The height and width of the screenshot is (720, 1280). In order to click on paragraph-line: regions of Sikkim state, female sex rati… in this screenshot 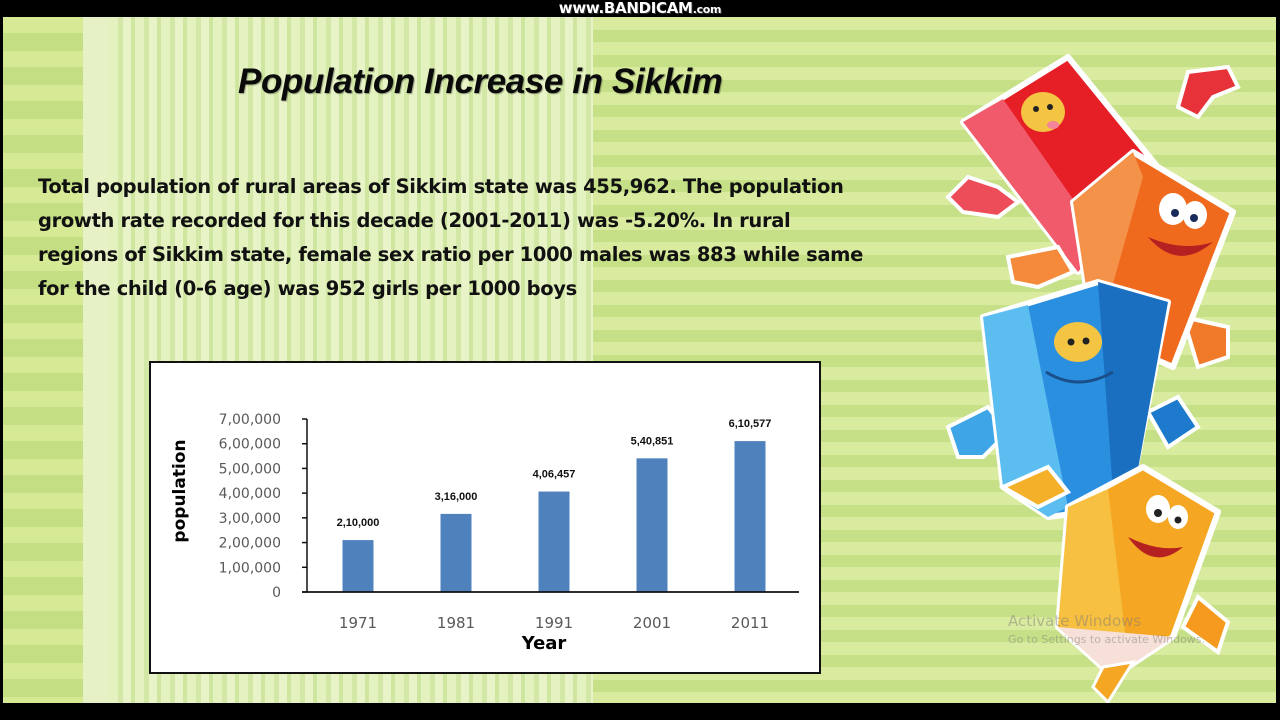, I will do `click(450, 254)`.